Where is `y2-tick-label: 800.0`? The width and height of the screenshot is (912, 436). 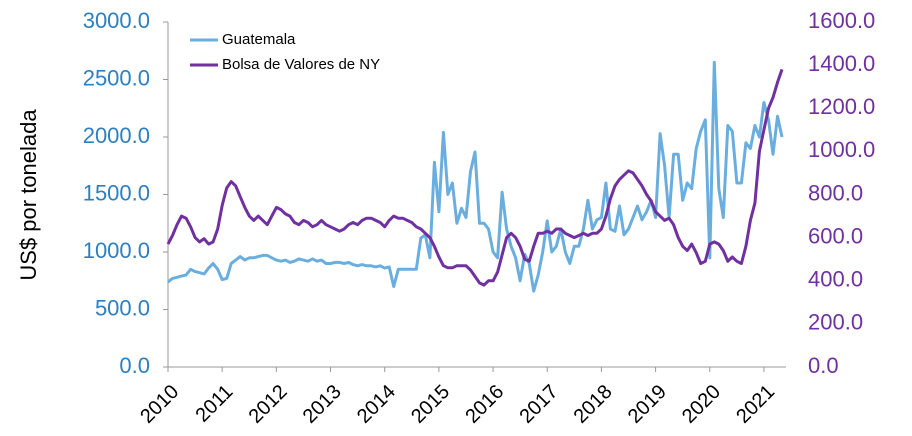
y2-tick-label: 800.0 is located at coordinates (835, 192).